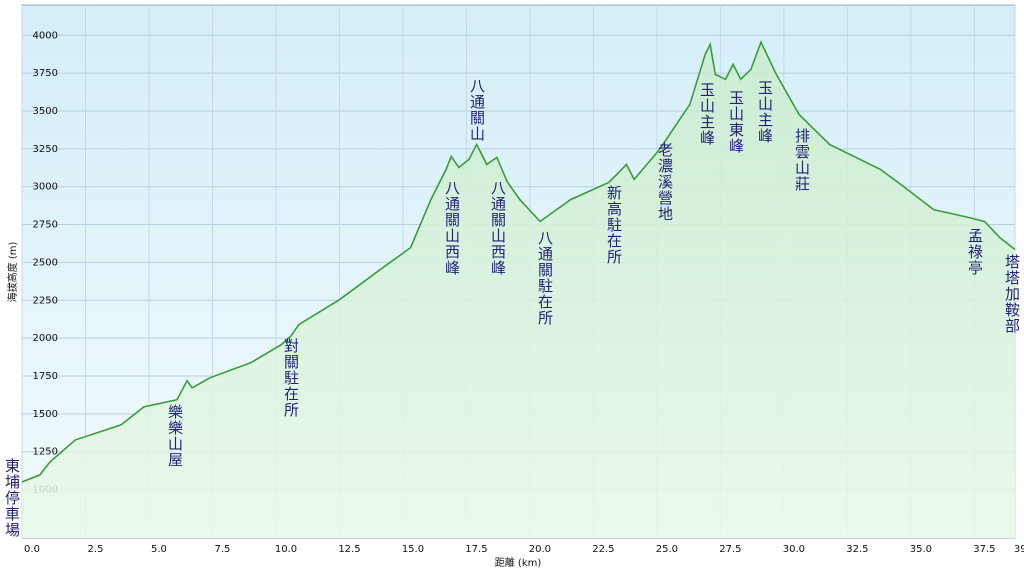 This screenshot has height=575, width=1024. I want to click on annotation: 老濃溪營地, so click(665, 182).